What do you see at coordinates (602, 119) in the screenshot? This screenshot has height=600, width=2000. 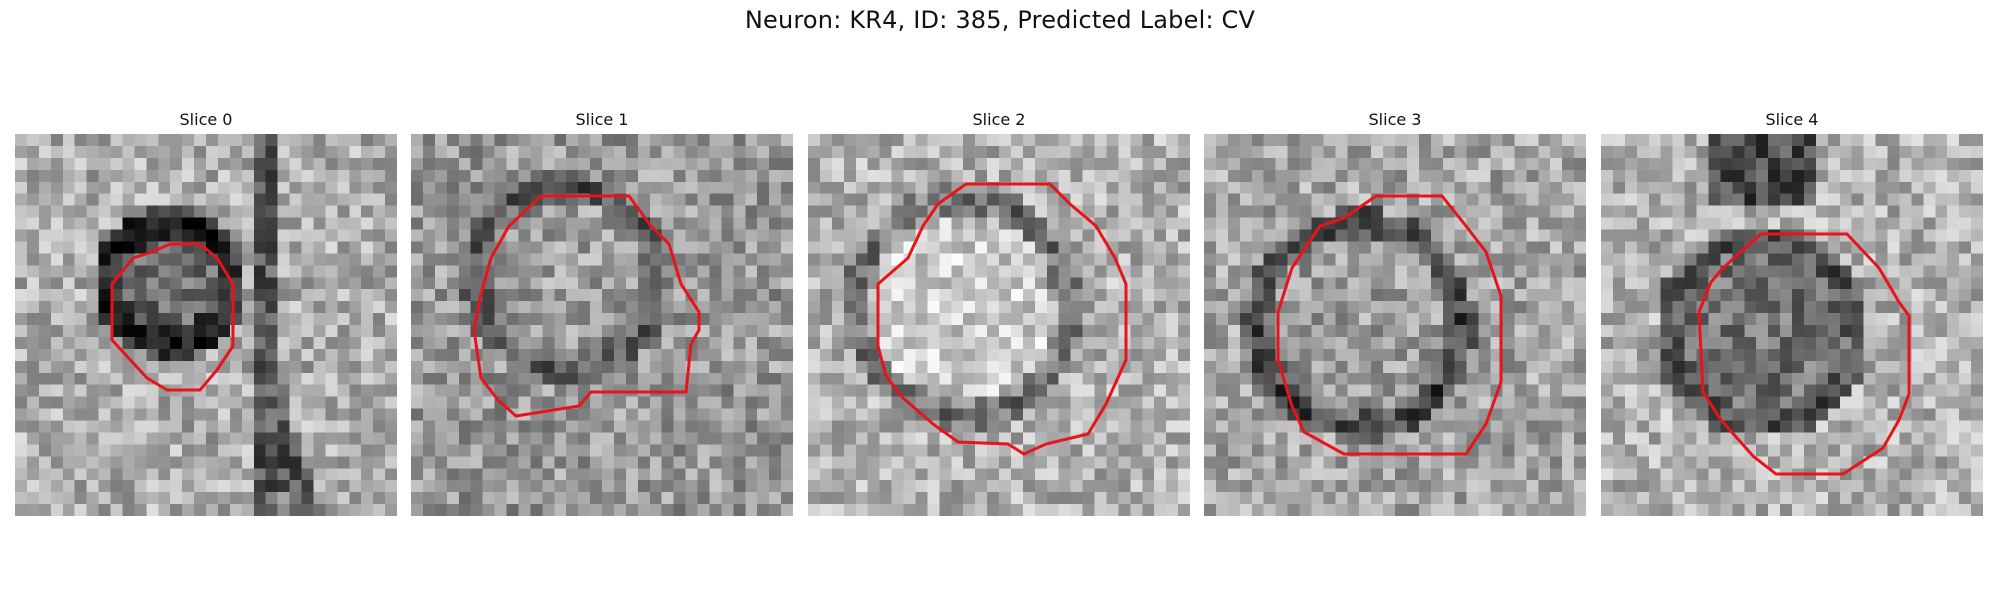 I see `slice-title-1: Slice 1` at bounding box center [602, 119].